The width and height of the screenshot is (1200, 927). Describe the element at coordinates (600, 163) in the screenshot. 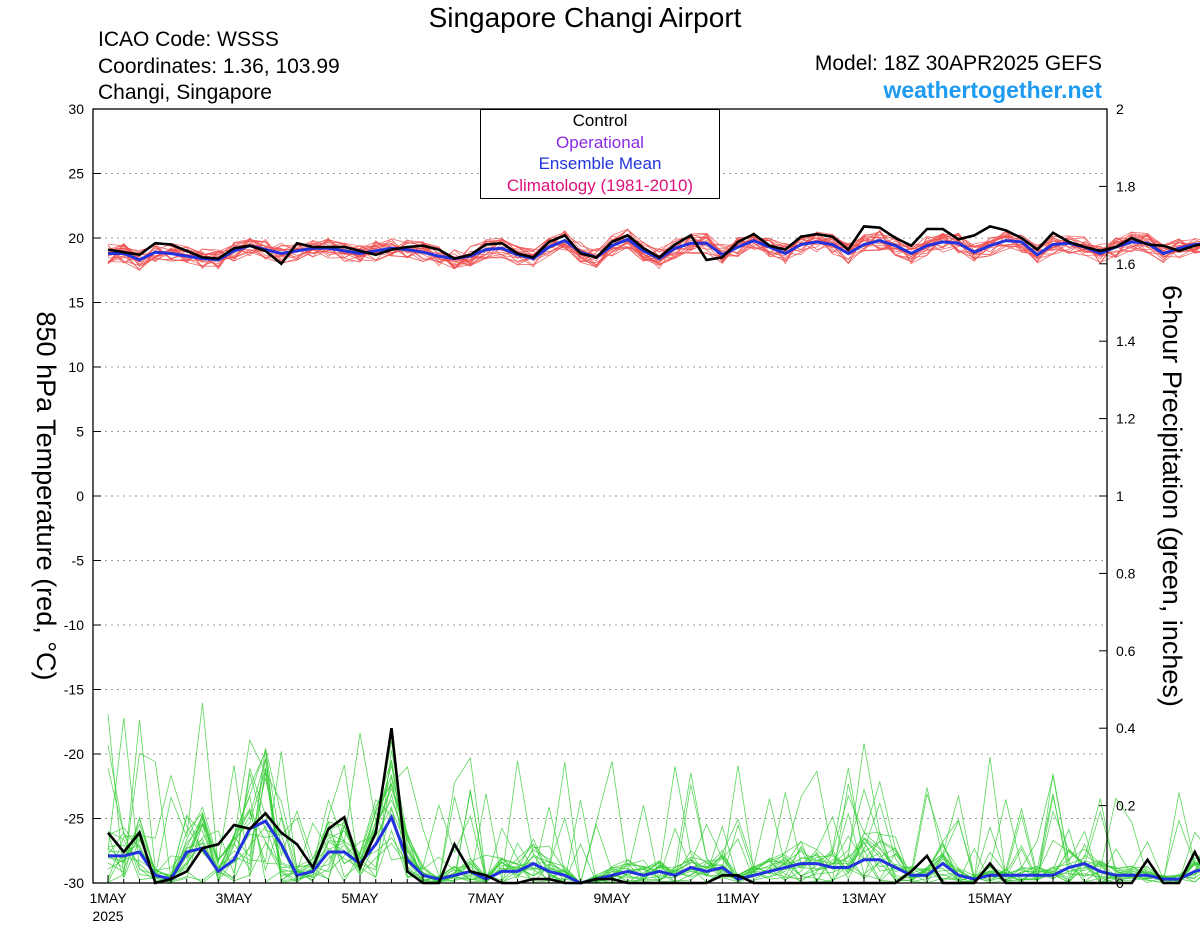

I see `legend-ensemble-mean: Ensemble Mean` at that location.